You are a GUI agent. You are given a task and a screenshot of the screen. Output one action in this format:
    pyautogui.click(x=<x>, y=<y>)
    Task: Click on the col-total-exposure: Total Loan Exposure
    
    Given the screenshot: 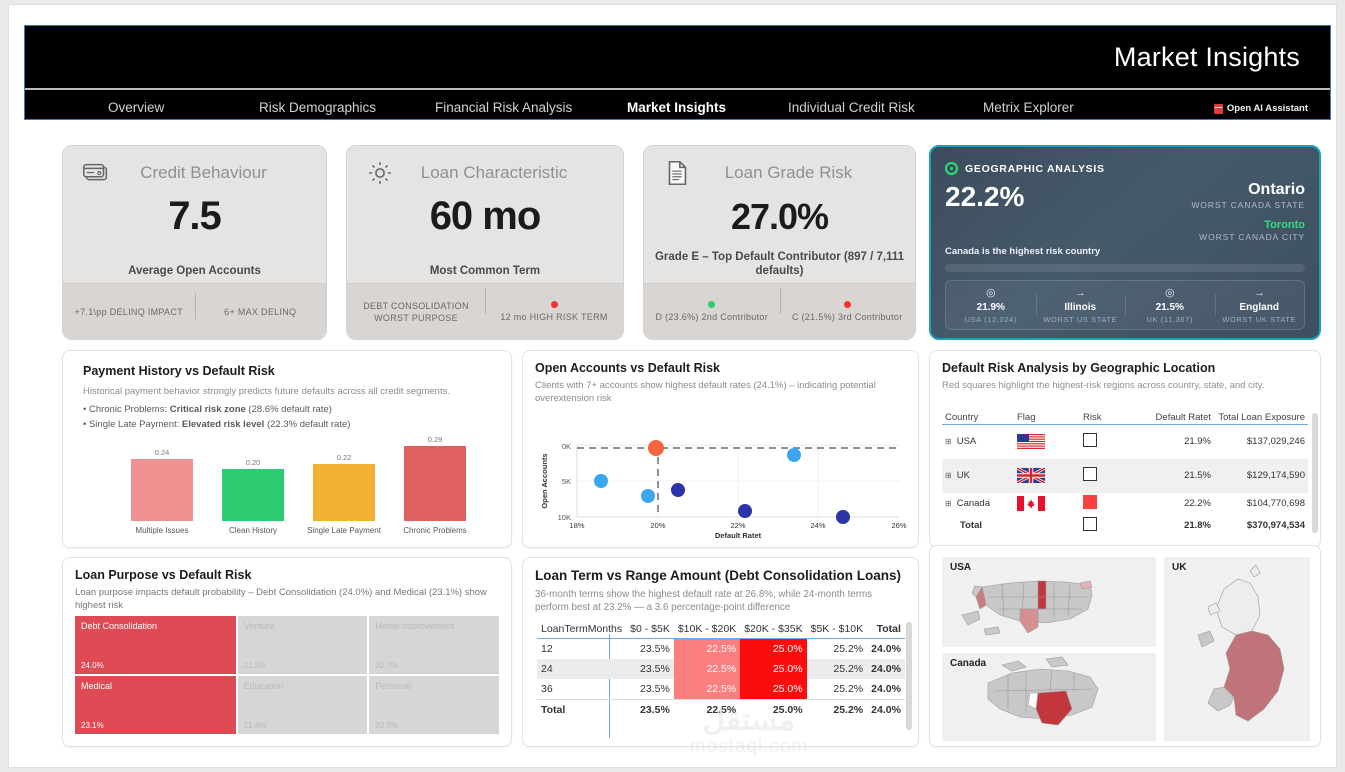 What is the action you would take?
    pyautogui.click(x=1261, y=418)
    